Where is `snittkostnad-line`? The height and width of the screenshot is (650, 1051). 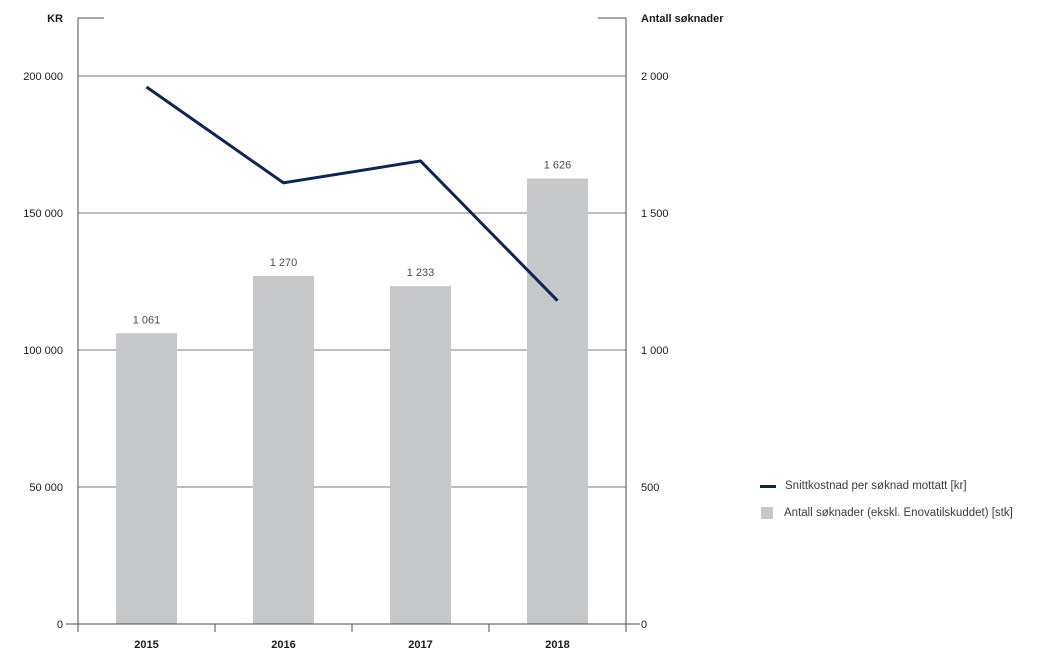
snittkostnad-line is located at coordinates (352, 193).